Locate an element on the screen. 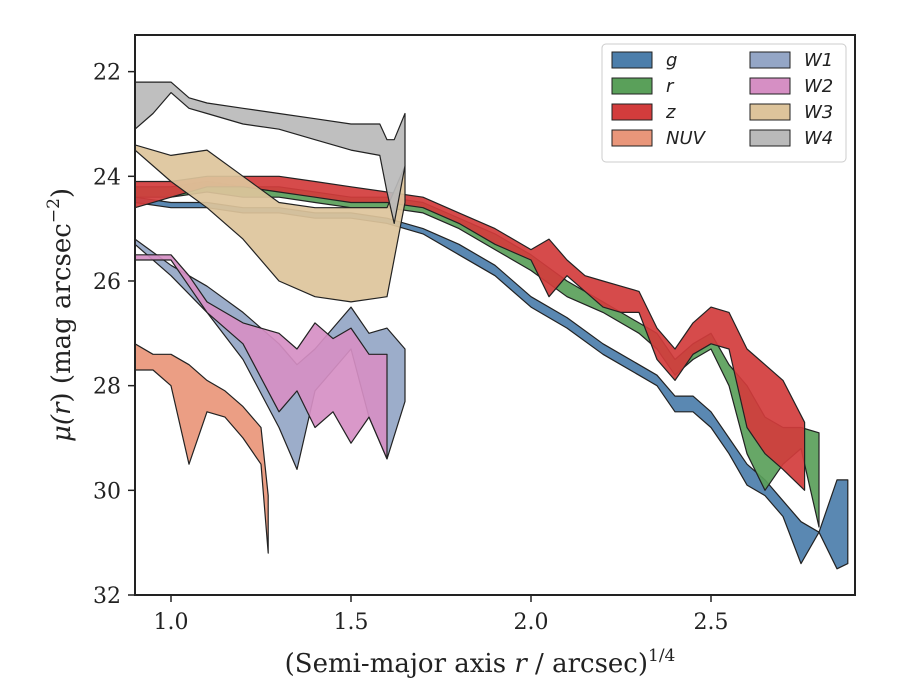 The image size is (900, 700). x-axis-label-mid: / arcsec) is located at coordinates (587, 664).